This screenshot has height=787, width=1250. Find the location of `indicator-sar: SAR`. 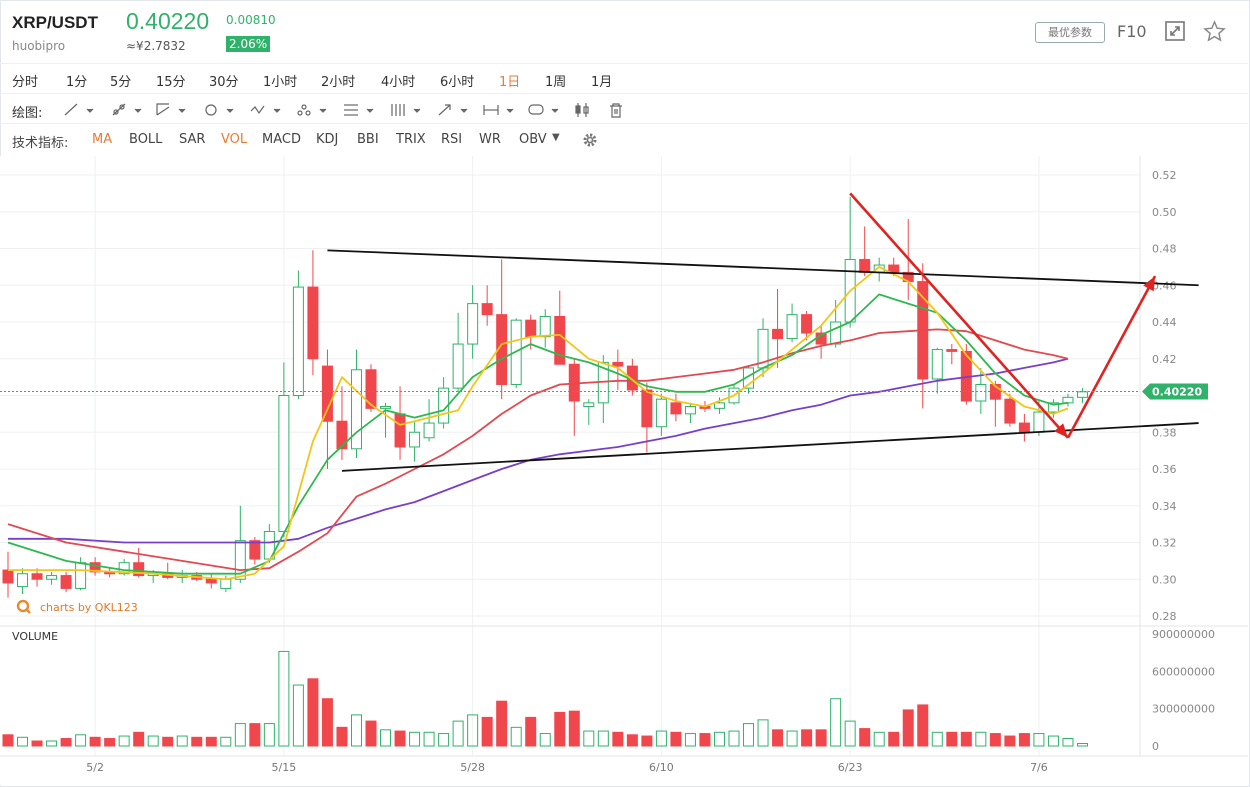

indicator-sar: SAR is located at coordinates (192, 139).